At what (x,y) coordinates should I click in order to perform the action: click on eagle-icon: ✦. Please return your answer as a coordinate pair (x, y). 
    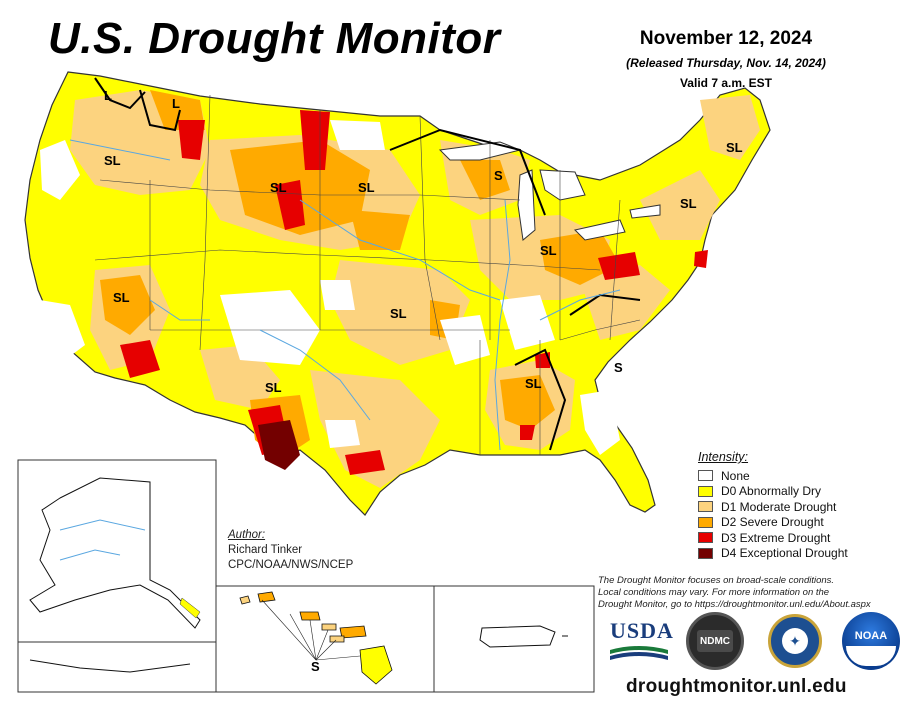
    Looking at the image, I should click on (795, 641).